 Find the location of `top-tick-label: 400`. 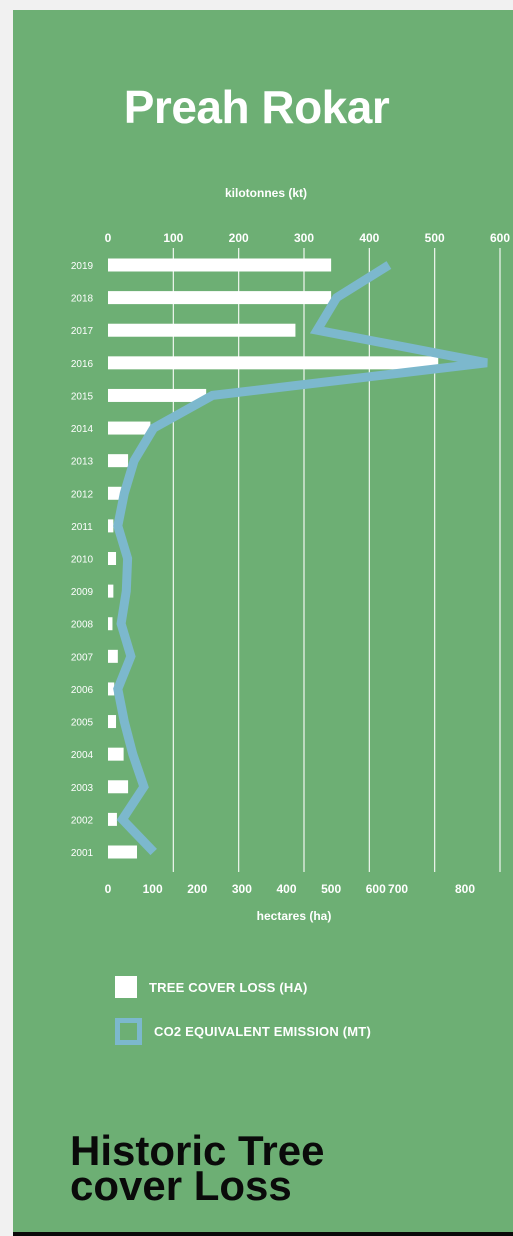

top-tick-label: 400 is located at coordinates (369, 238).